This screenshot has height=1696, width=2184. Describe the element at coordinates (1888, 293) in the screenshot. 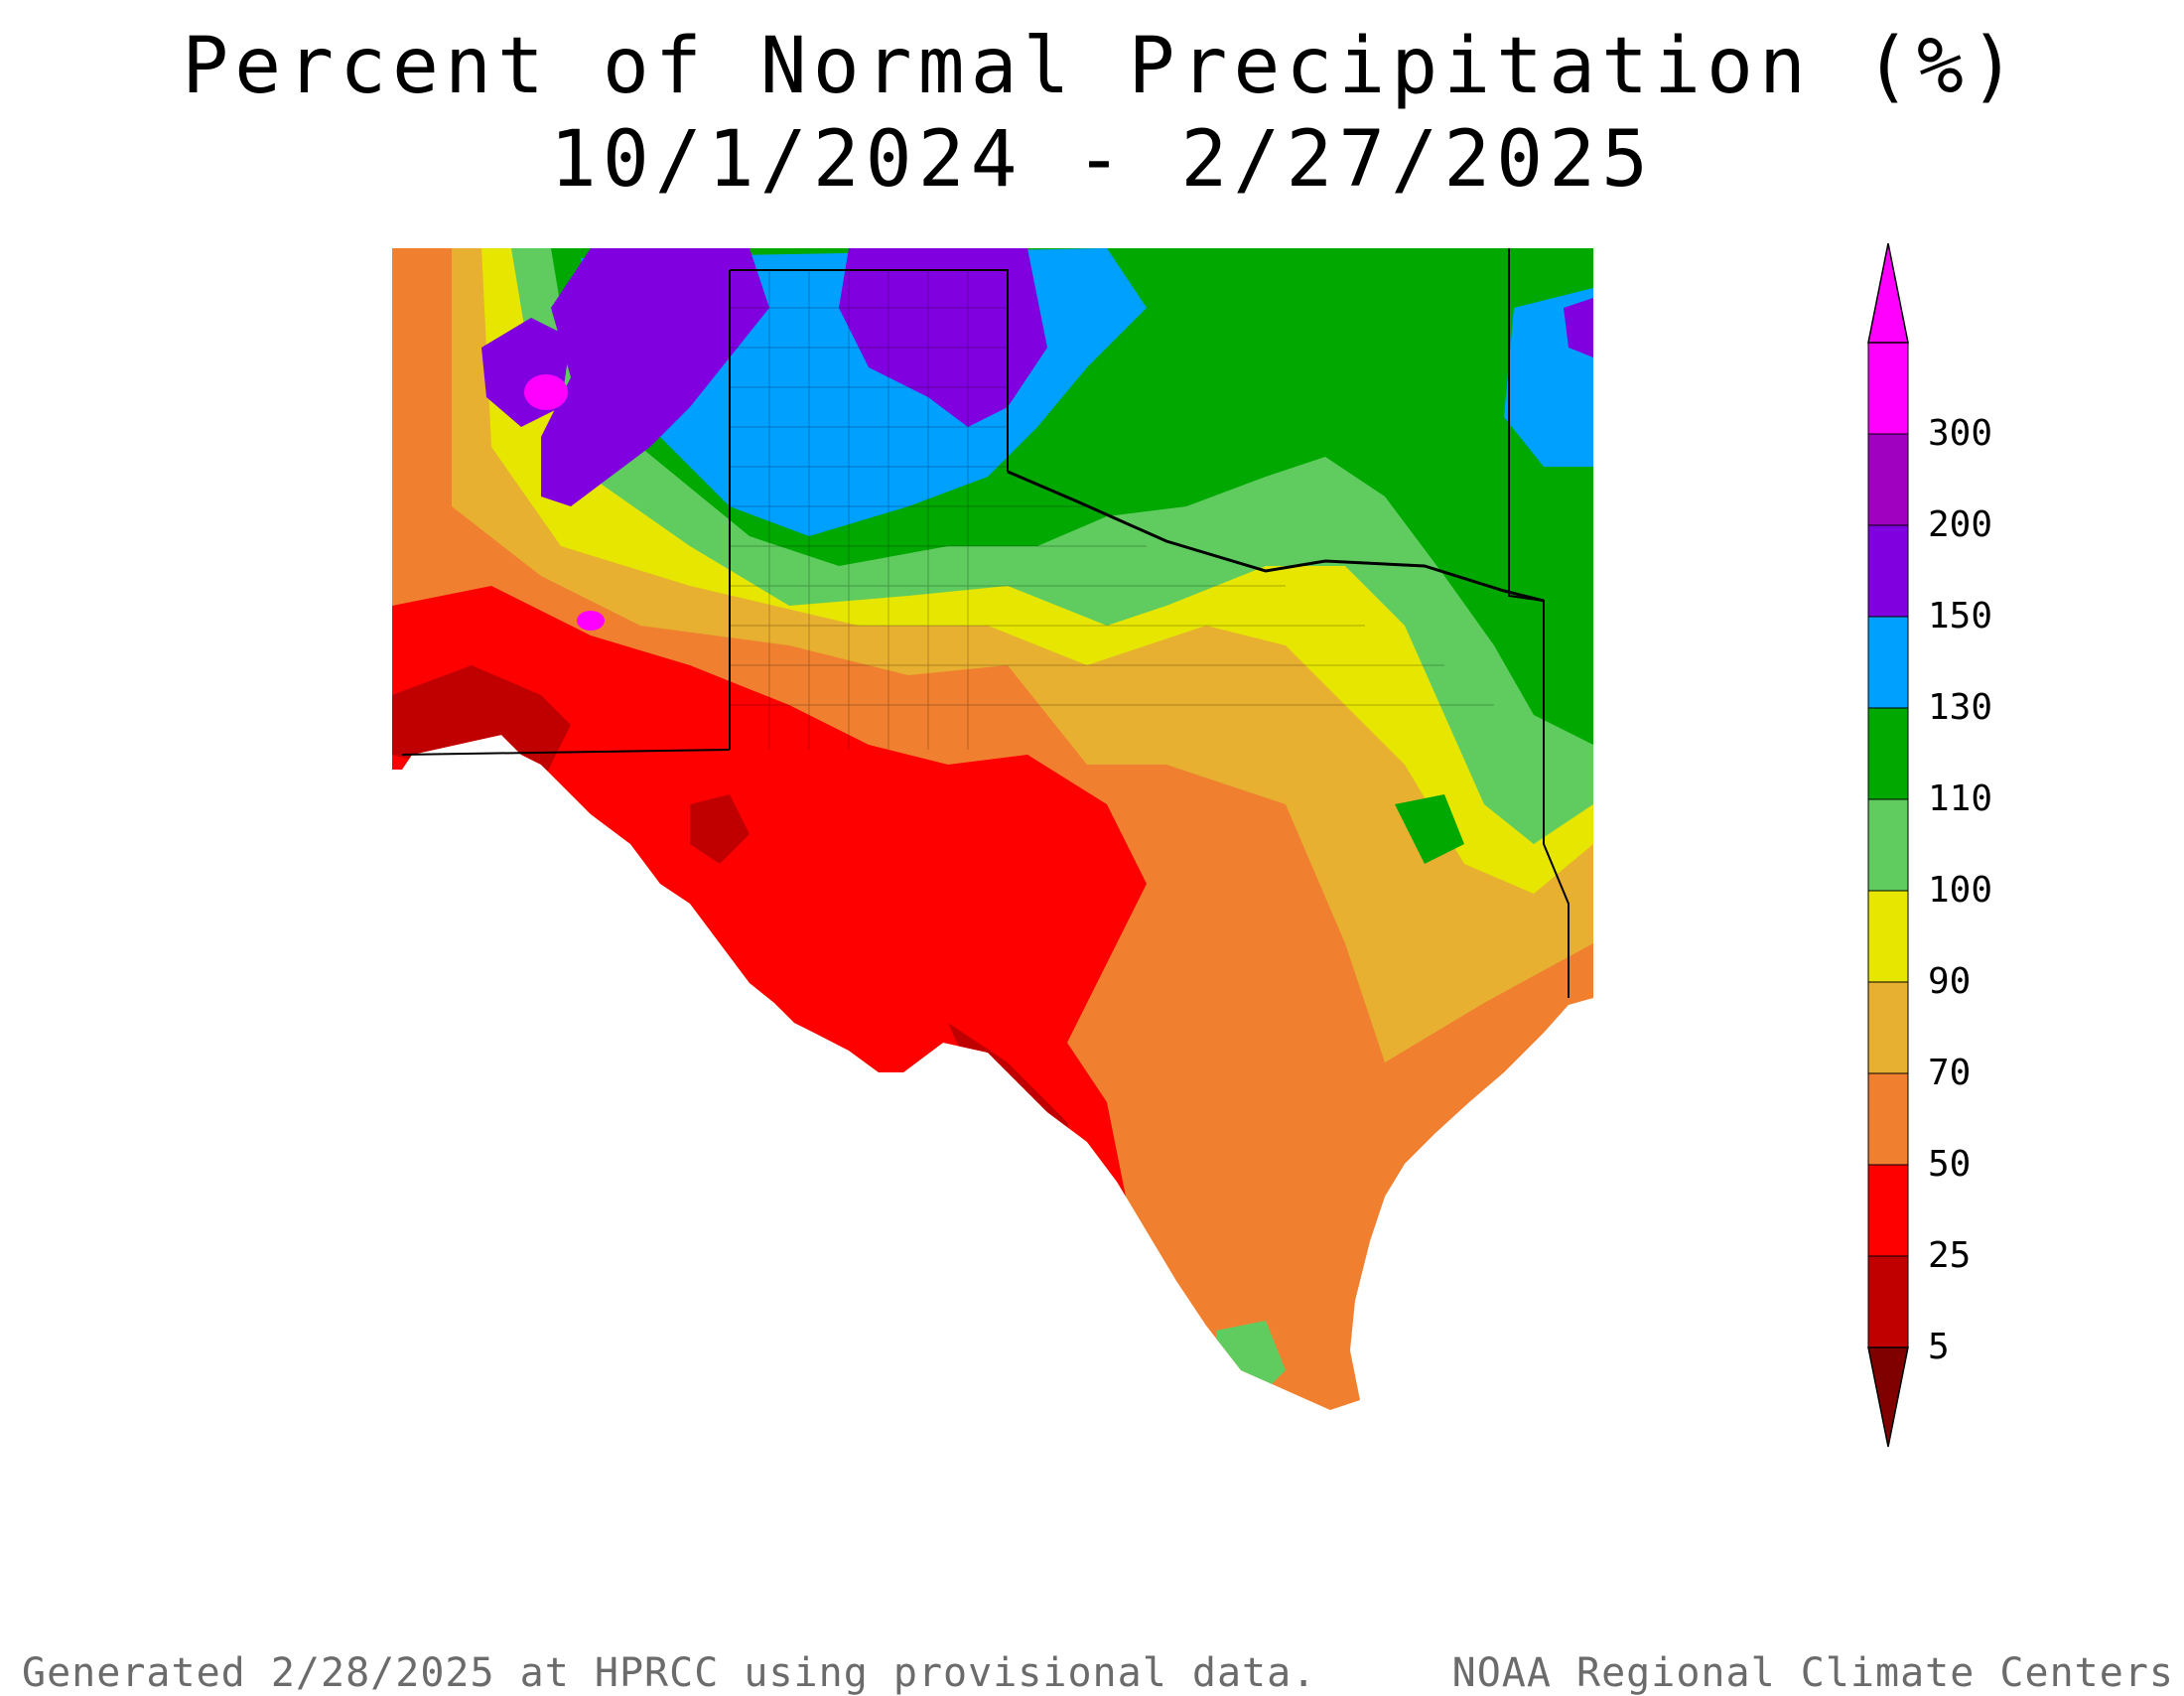

I see `legend-above-arrow` at that location.